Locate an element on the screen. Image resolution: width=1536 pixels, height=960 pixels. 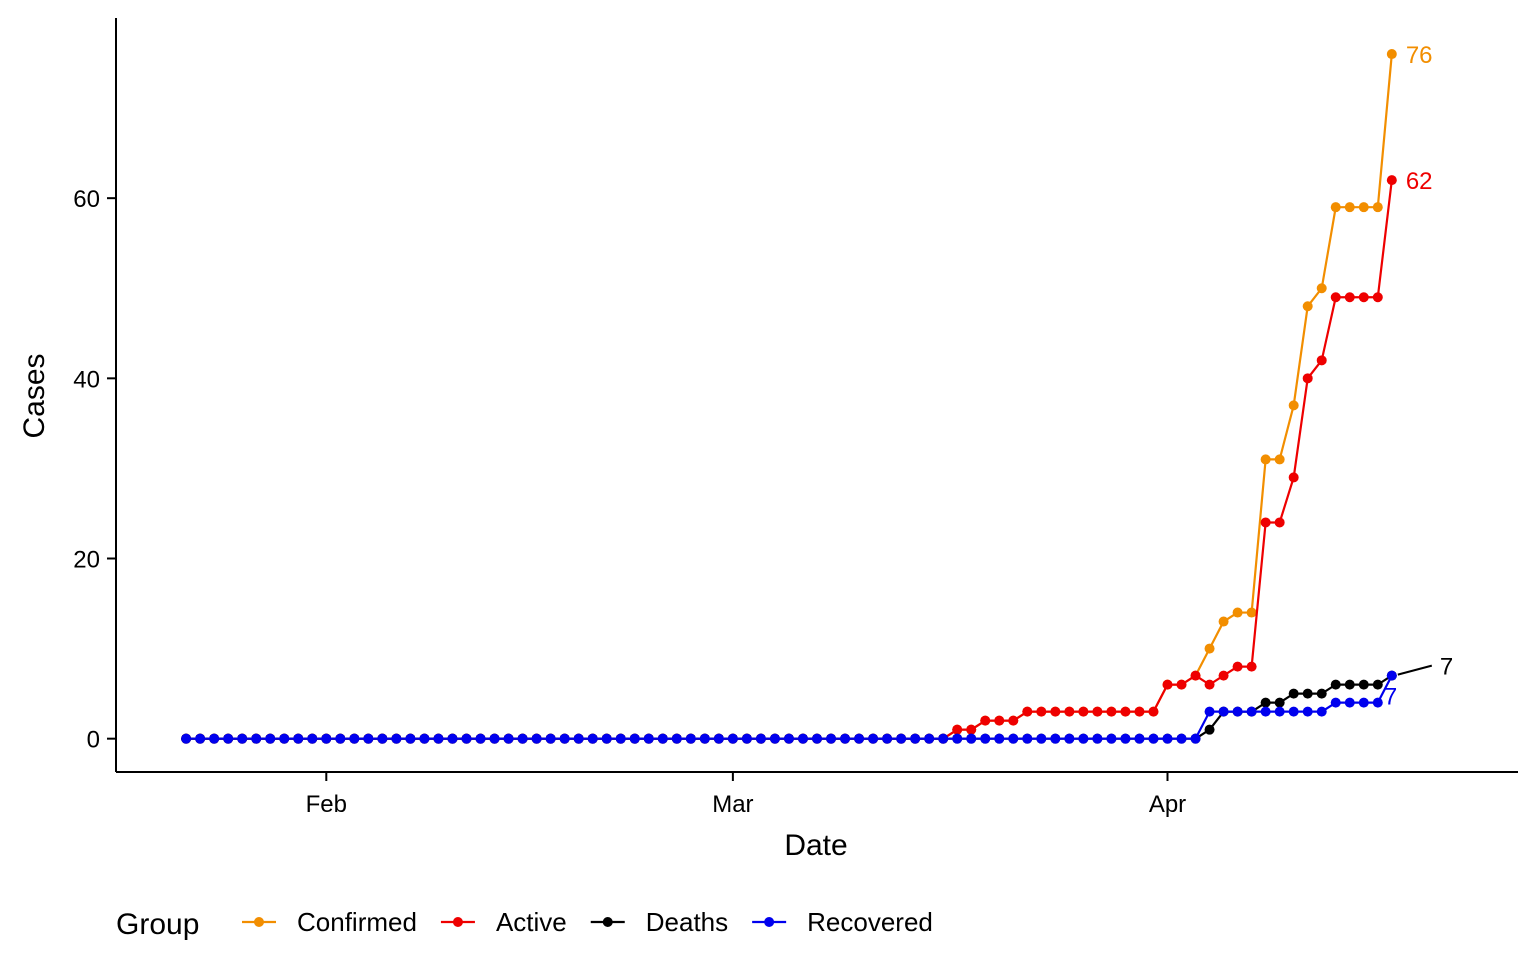
end-label-recovered: 7 is located at coordinates (1390, 697).